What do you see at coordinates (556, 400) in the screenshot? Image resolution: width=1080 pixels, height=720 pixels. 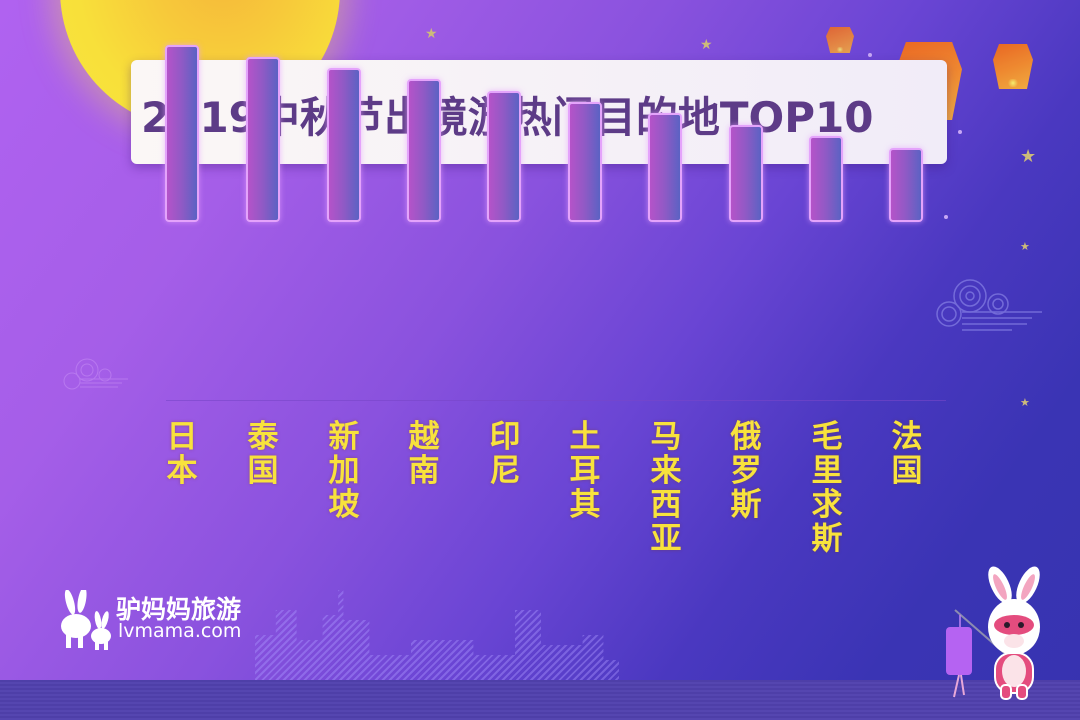 I see `x-axis-line` at bounding box center [556, 400].